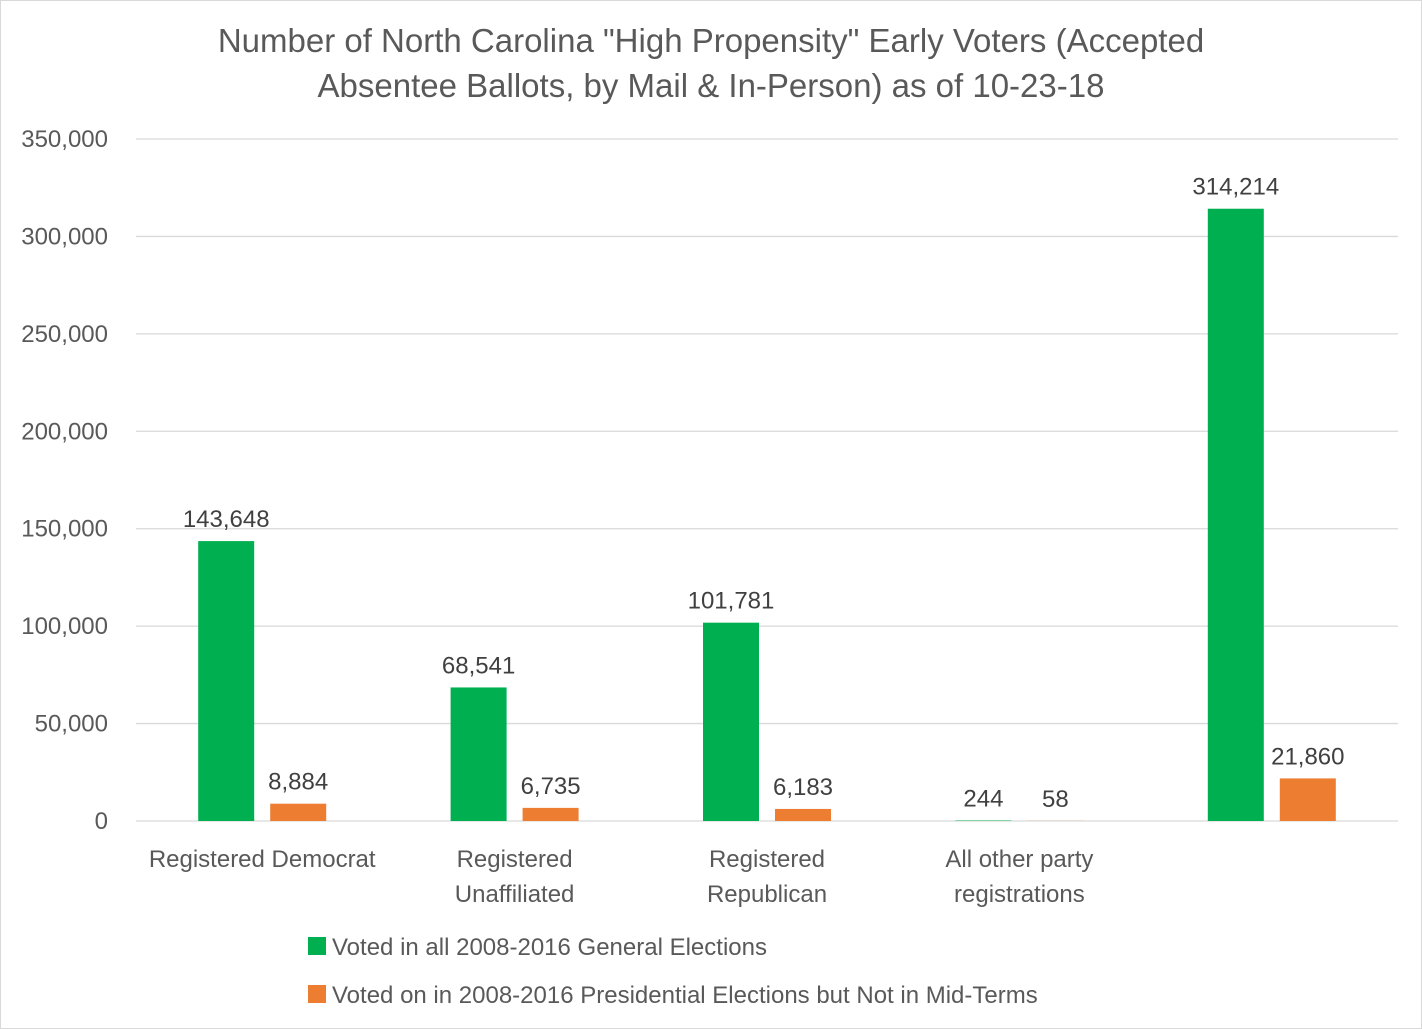 The image size is (1422, 1029). I want to click on legend-label: Voted in all 2008-2016 General Elections, so click(549, 947).